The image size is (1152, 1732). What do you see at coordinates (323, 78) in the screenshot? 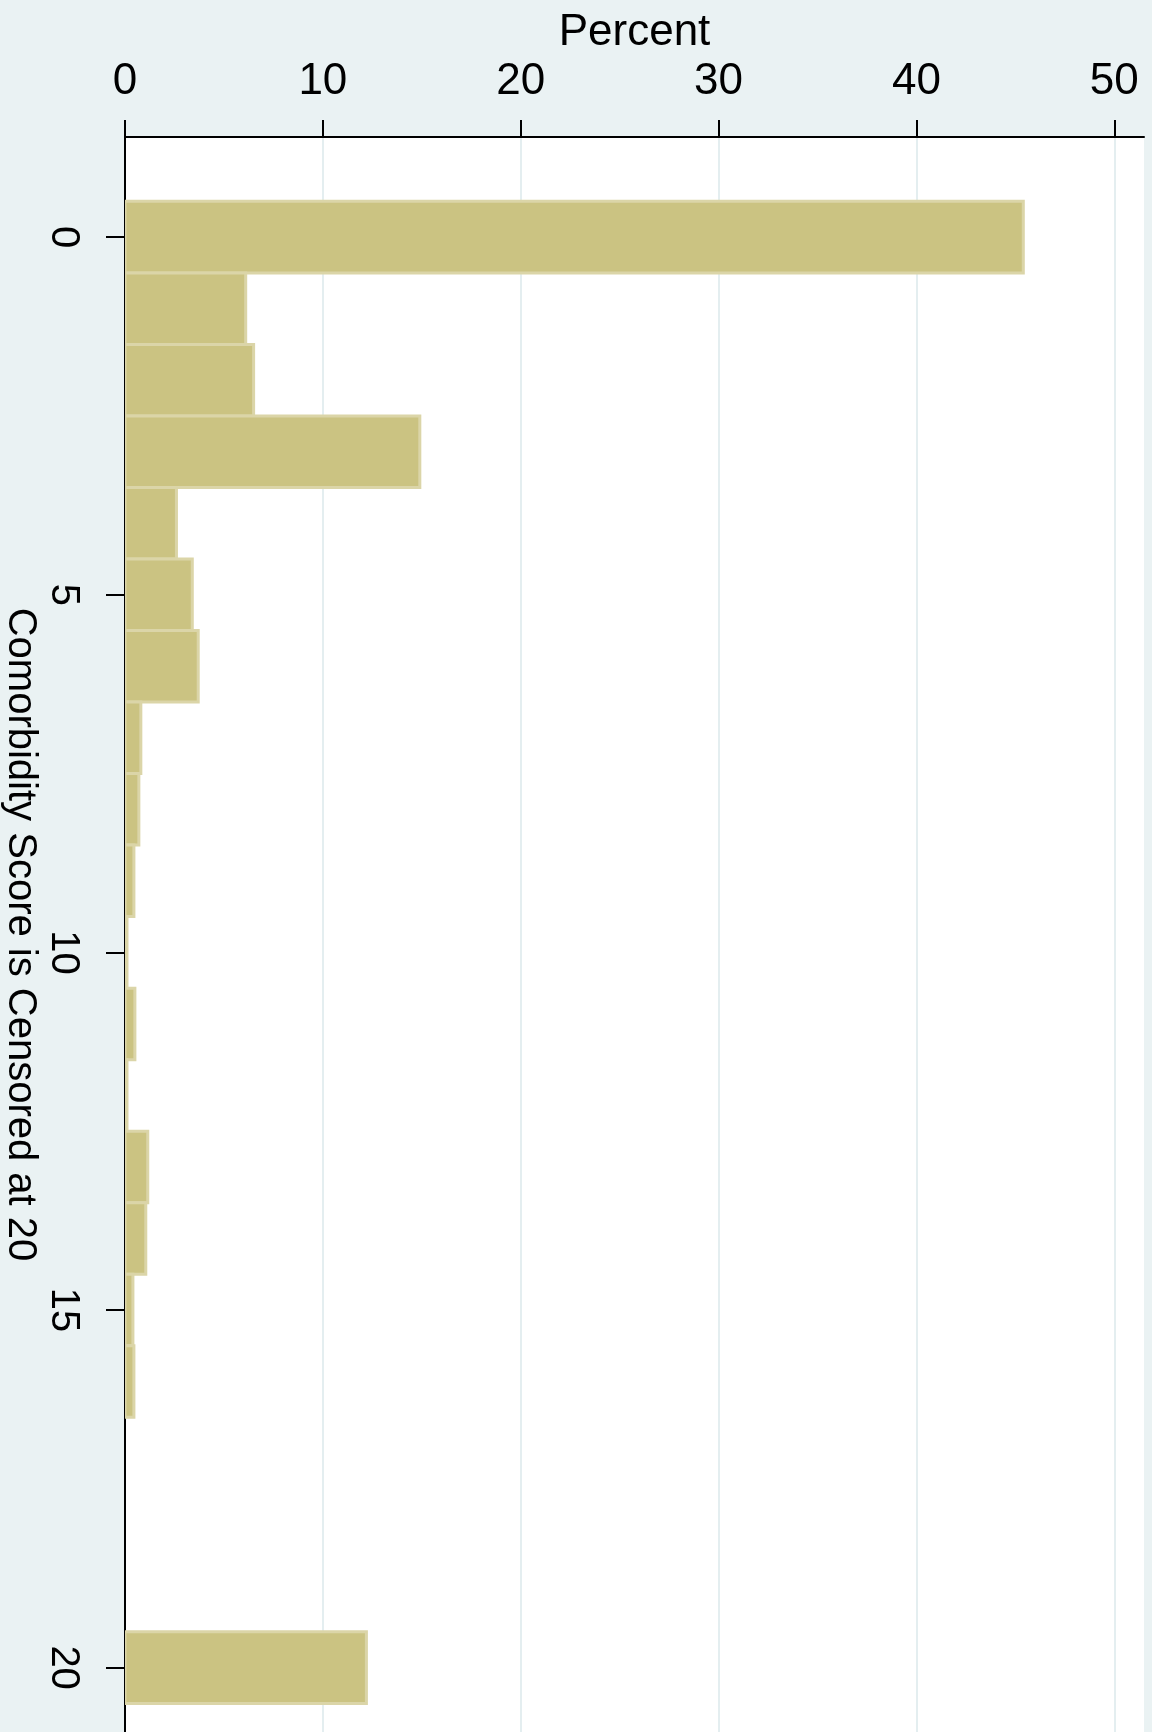
I see `x-tick-label: 10` at bounding box center [323, 78].